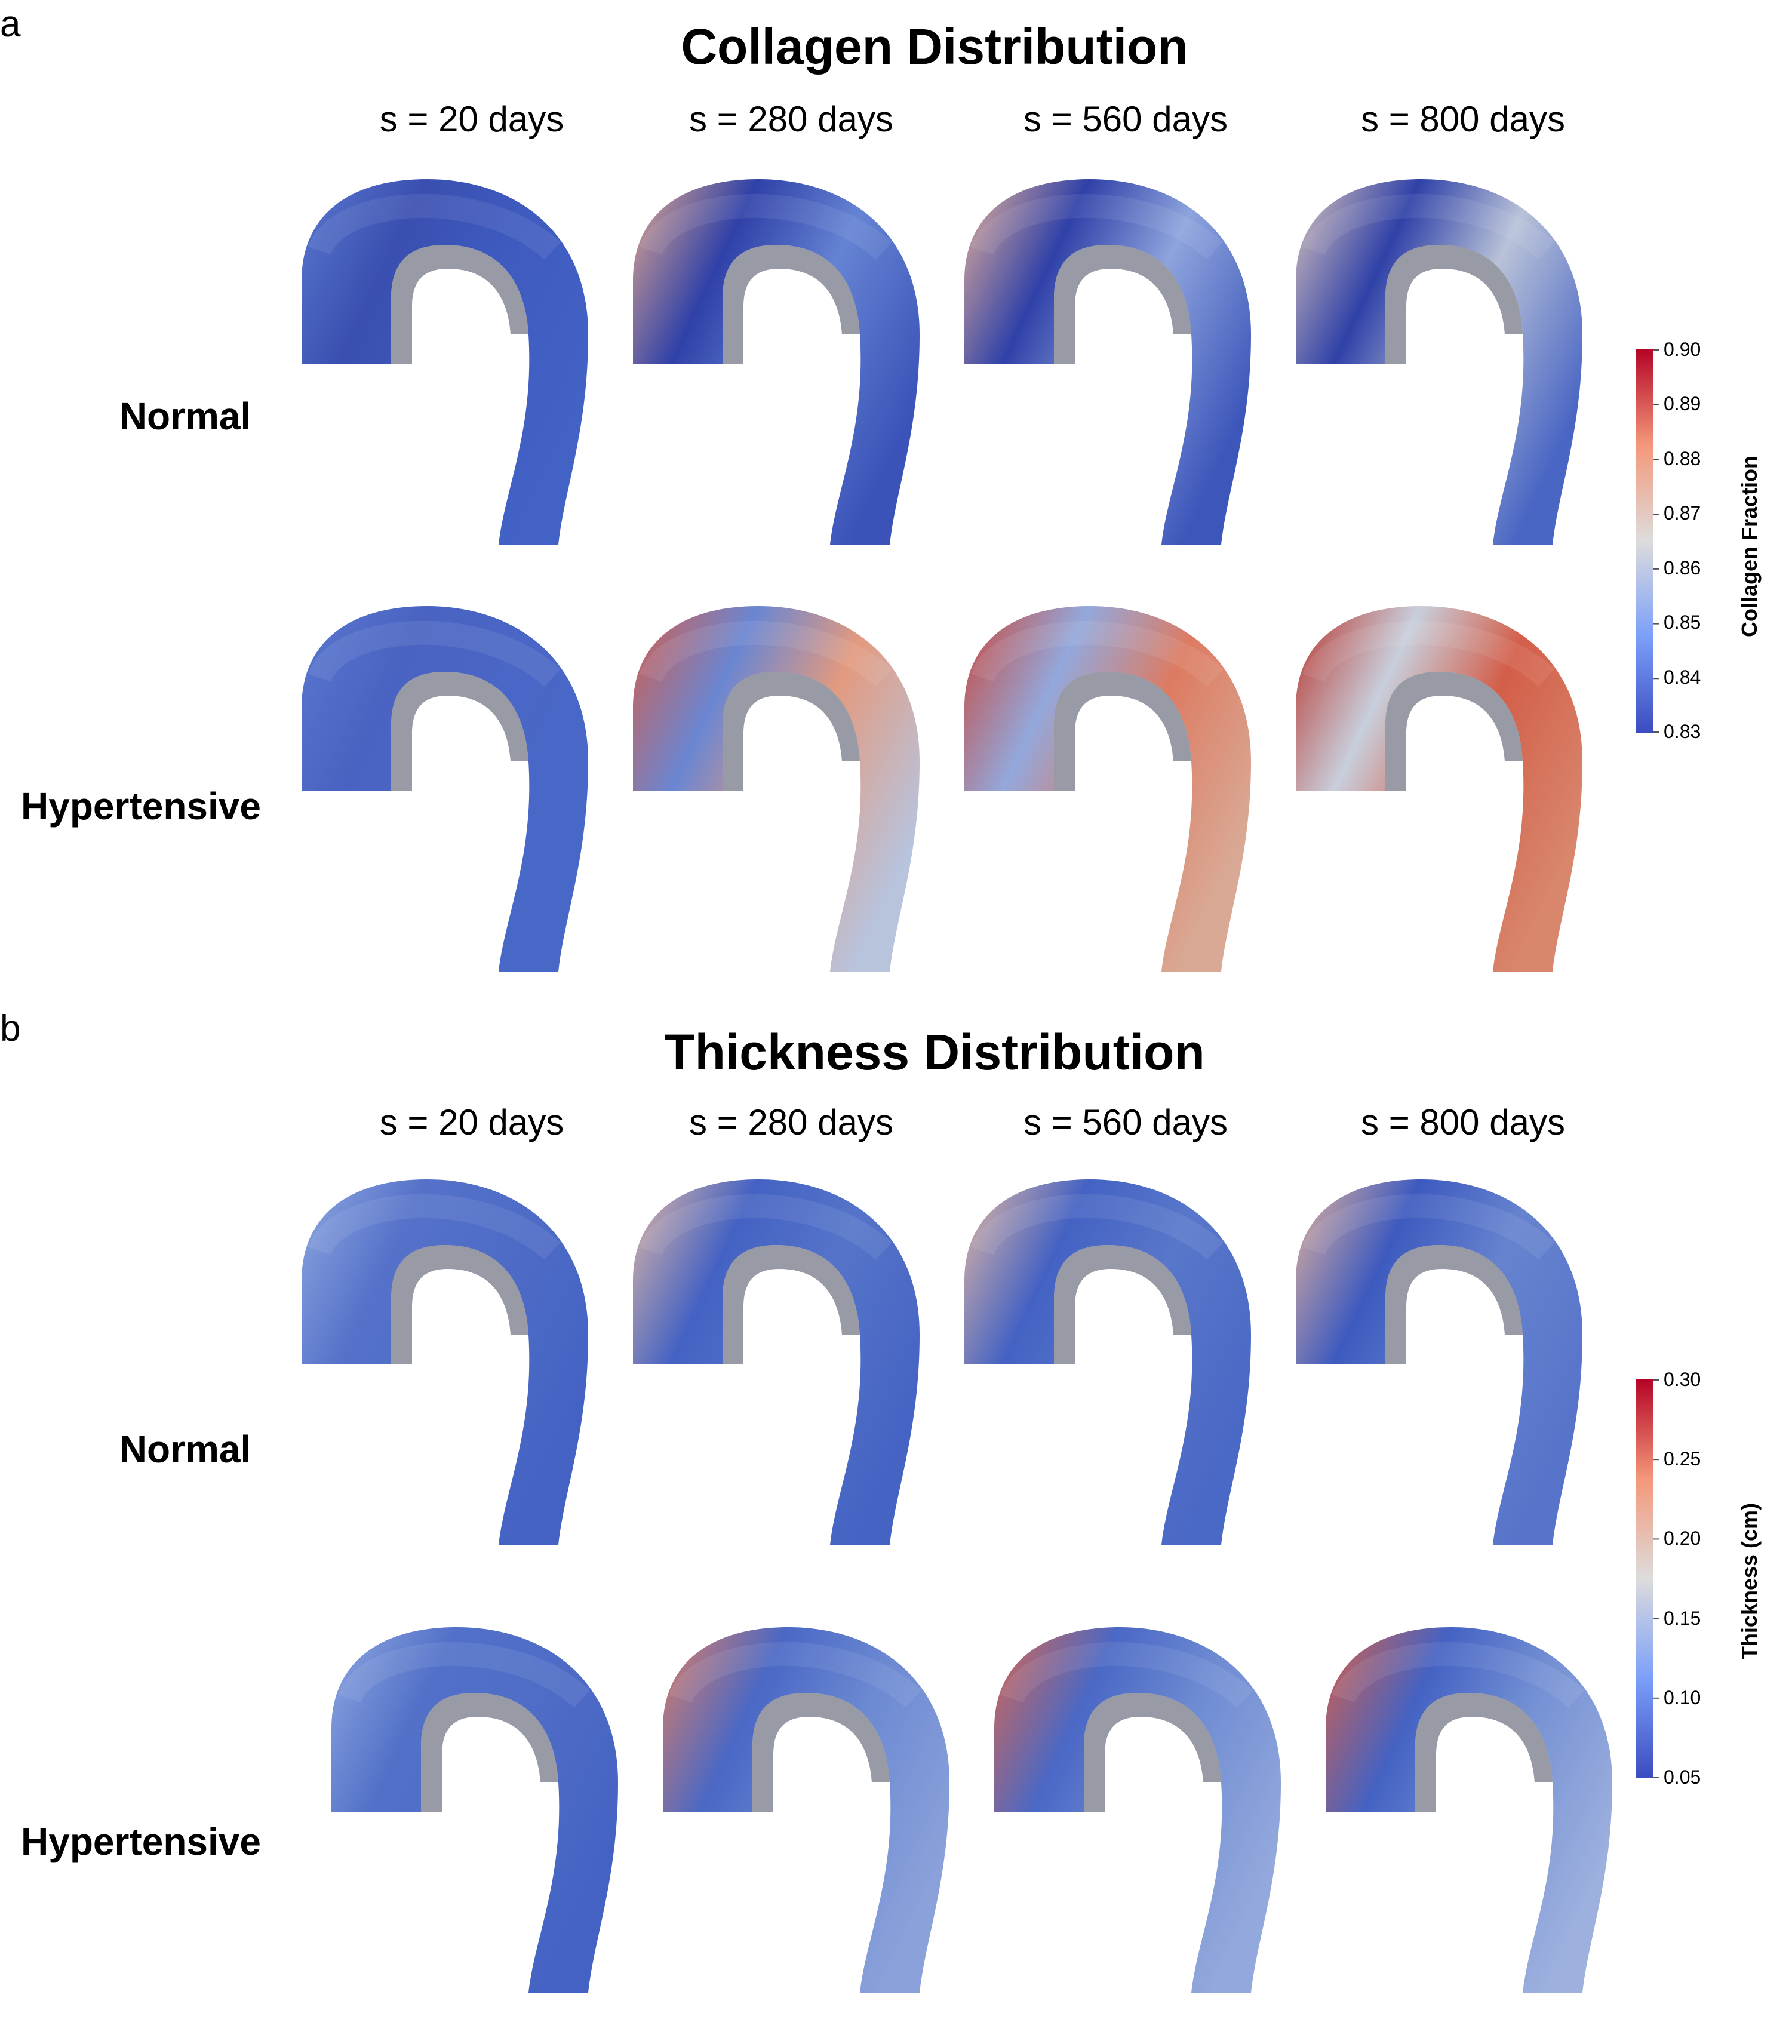 This screenshot has width=1792, height=2044. I want to click on panel-a-col-label-2: s = 280 days, so click(791, 119).